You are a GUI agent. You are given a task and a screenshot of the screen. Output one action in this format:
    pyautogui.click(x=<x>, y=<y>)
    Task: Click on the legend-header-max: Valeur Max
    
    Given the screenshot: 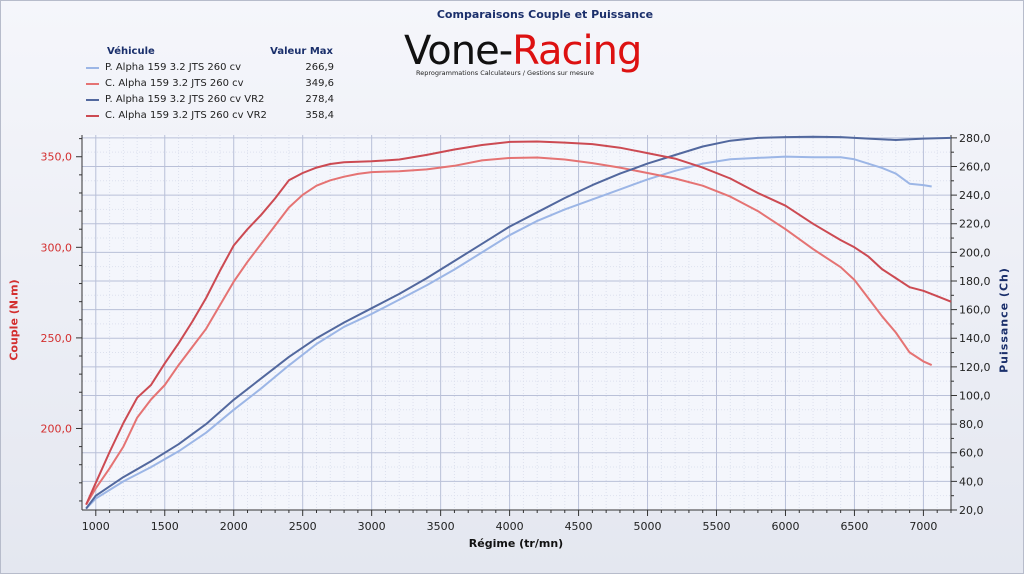 What is the action you would take?
    pyautogui.click(x=301, y=51)
    